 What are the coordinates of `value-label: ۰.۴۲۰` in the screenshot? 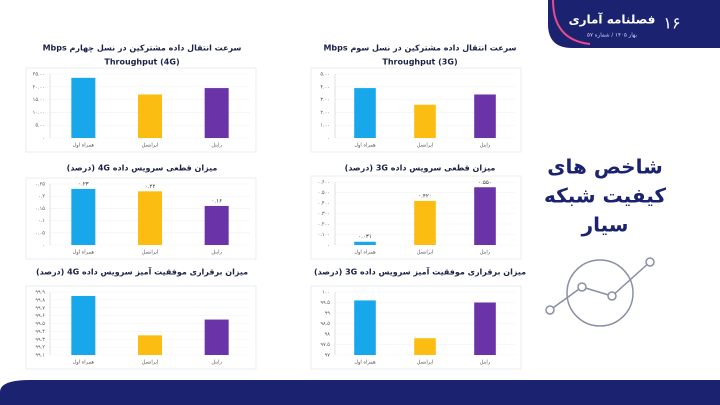 It's located at (425, 196).